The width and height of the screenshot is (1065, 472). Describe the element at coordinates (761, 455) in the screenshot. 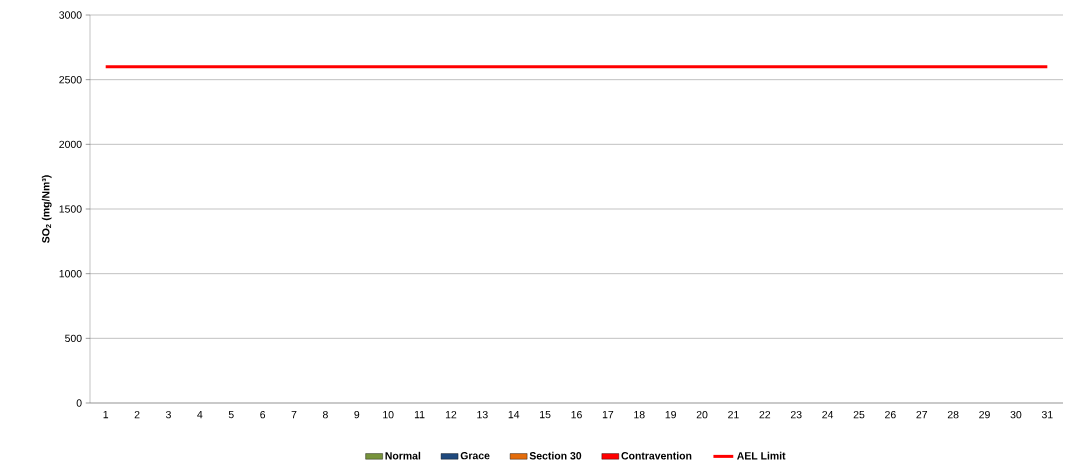

I see `legend-label: AEL Limit` at that location.